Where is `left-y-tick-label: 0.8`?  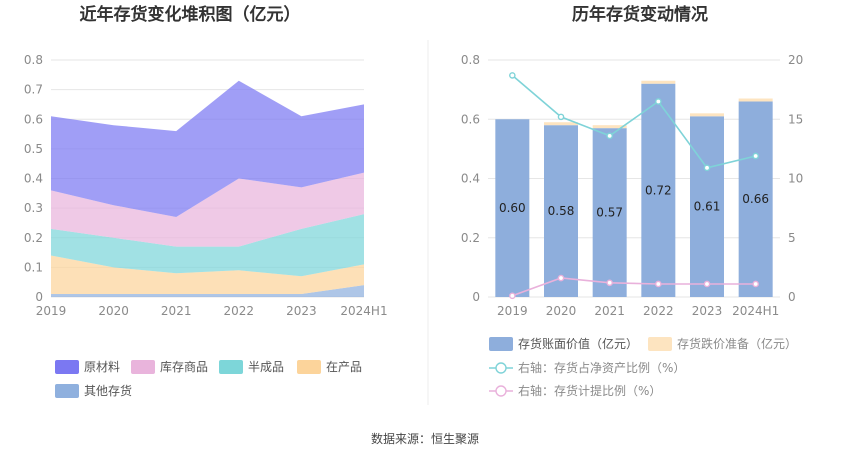 left-y-tick-label: 0.8 is located at coordinates (33, 60).